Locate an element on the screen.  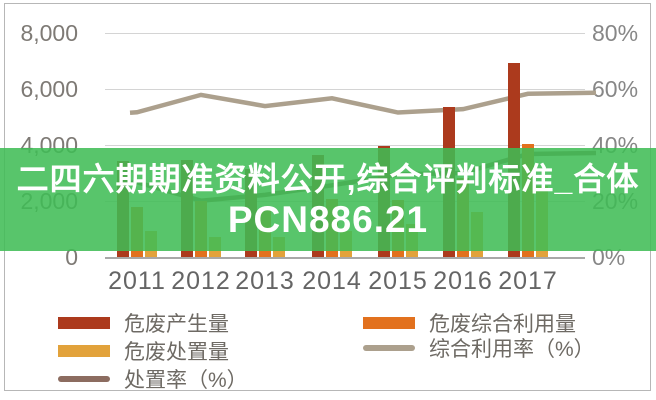
legend-item-disposal-rate: 处置率（%） is located at coordinates (153, 379).